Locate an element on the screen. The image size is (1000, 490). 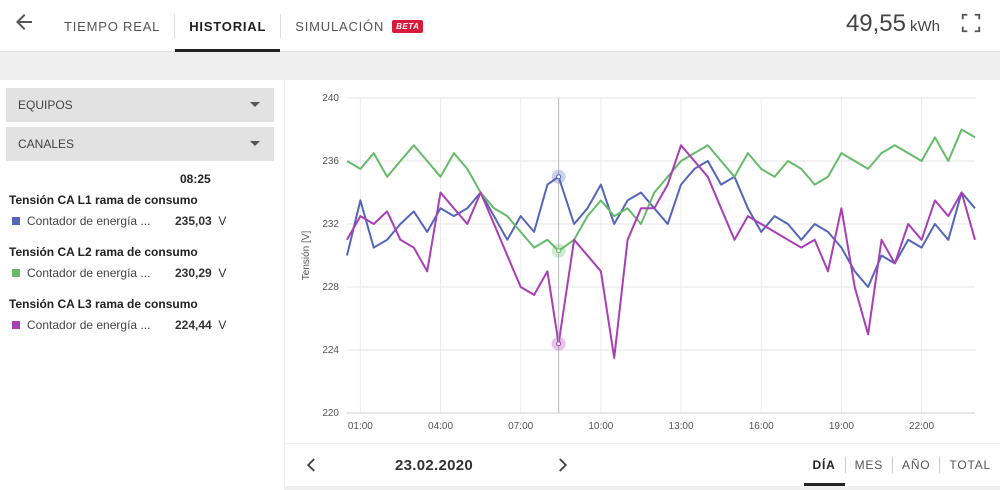
canales-dropdown: CANALES is located at coordinates (140, 144).